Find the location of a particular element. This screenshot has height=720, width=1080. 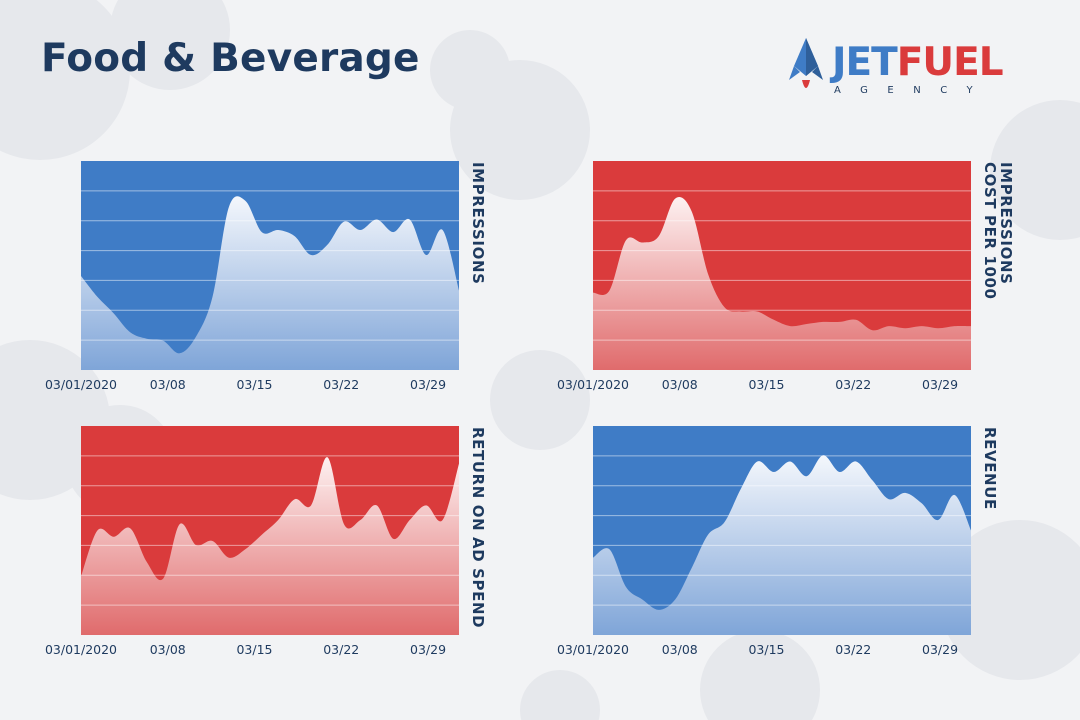

logo-word-jet: JET is located at coordinates (865, 62).